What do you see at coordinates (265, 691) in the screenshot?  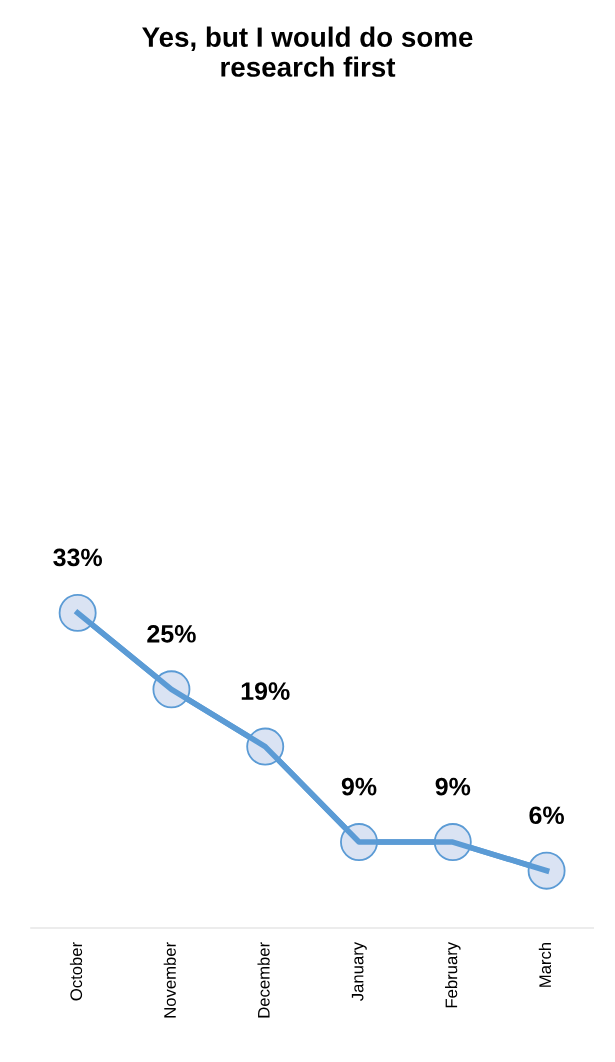 I see `data-label: 19%` at bounding box center [265, 691].